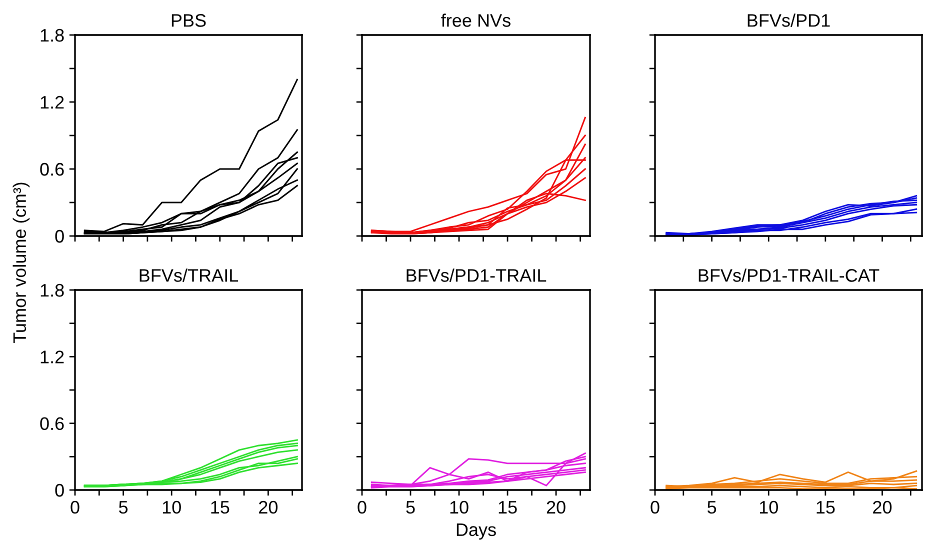 This screenshot has width=927, height=550. Describe the element at coordinates (21, 263) in the screenshot. I see `y-axis-title: Tumor volume (cm³)` at that location.